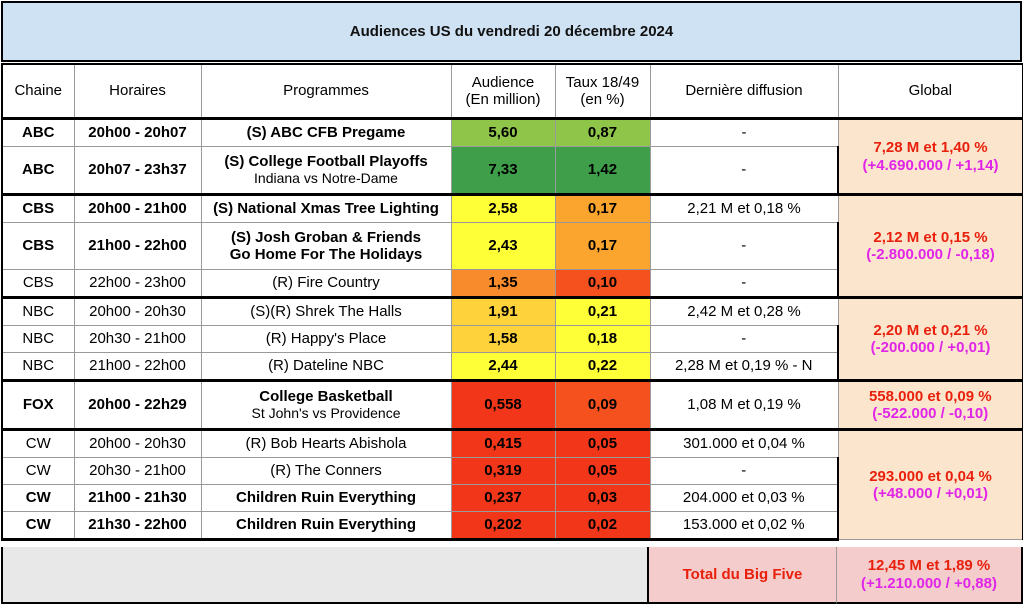 The image size is (1023, 604). What do you see at coordinates (930, 91) in the screenshot?
I see `header-global: Global` at bounding box center [930, 91].